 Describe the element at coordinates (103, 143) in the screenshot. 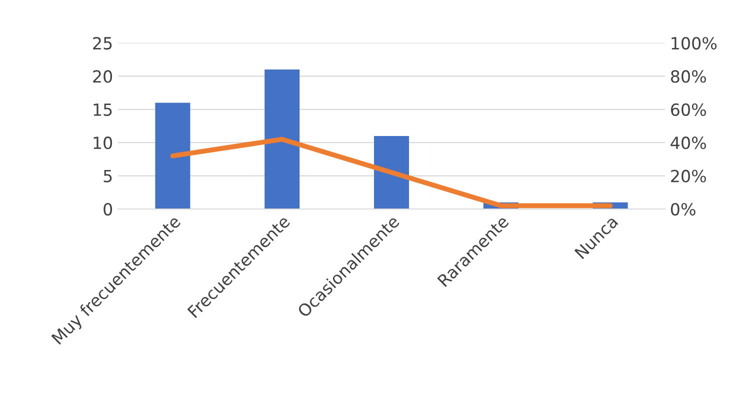

I see `y-tick-label: 10` at that location.